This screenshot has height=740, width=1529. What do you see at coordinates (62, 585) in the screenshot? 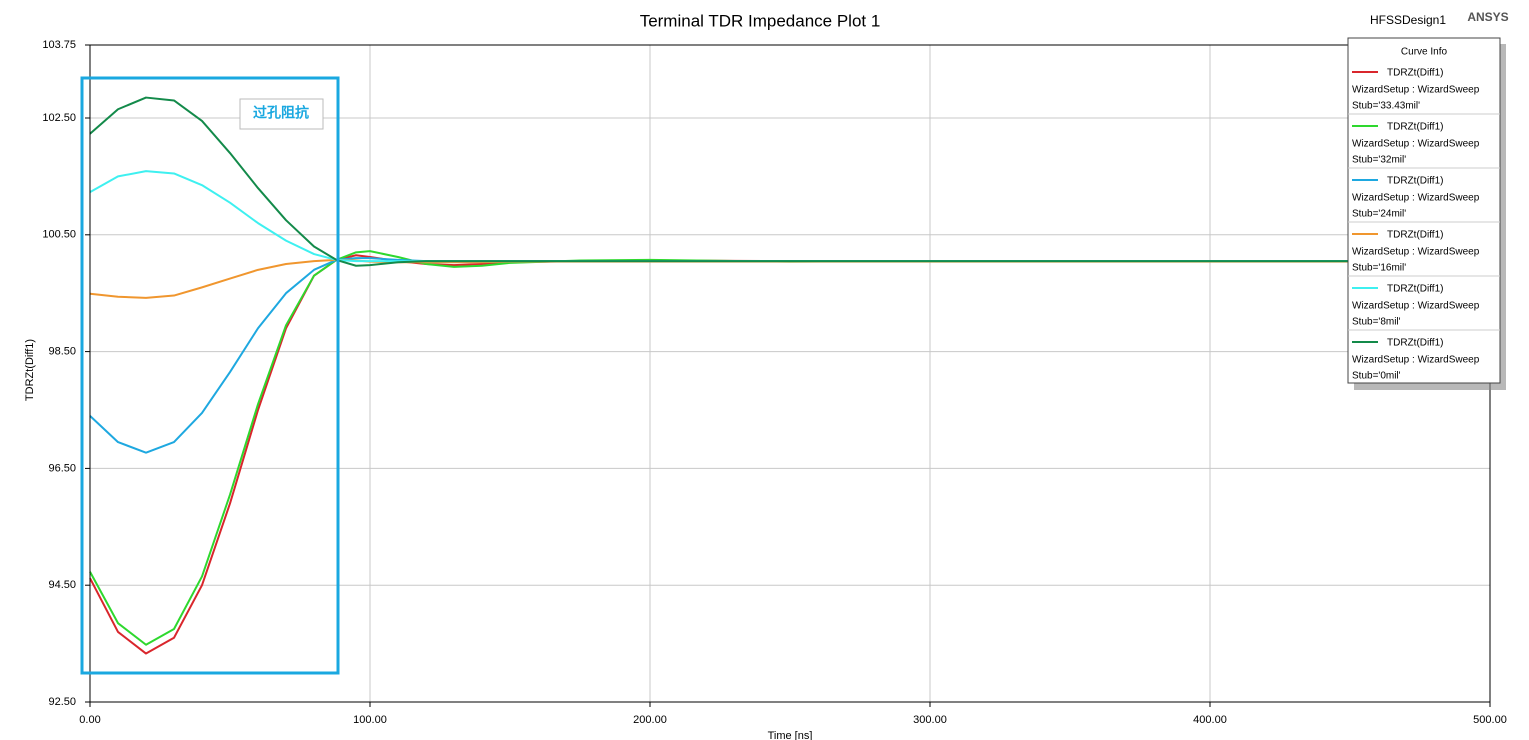
I see `y-tick-label: 94.50` at bounding box center [62, 585].